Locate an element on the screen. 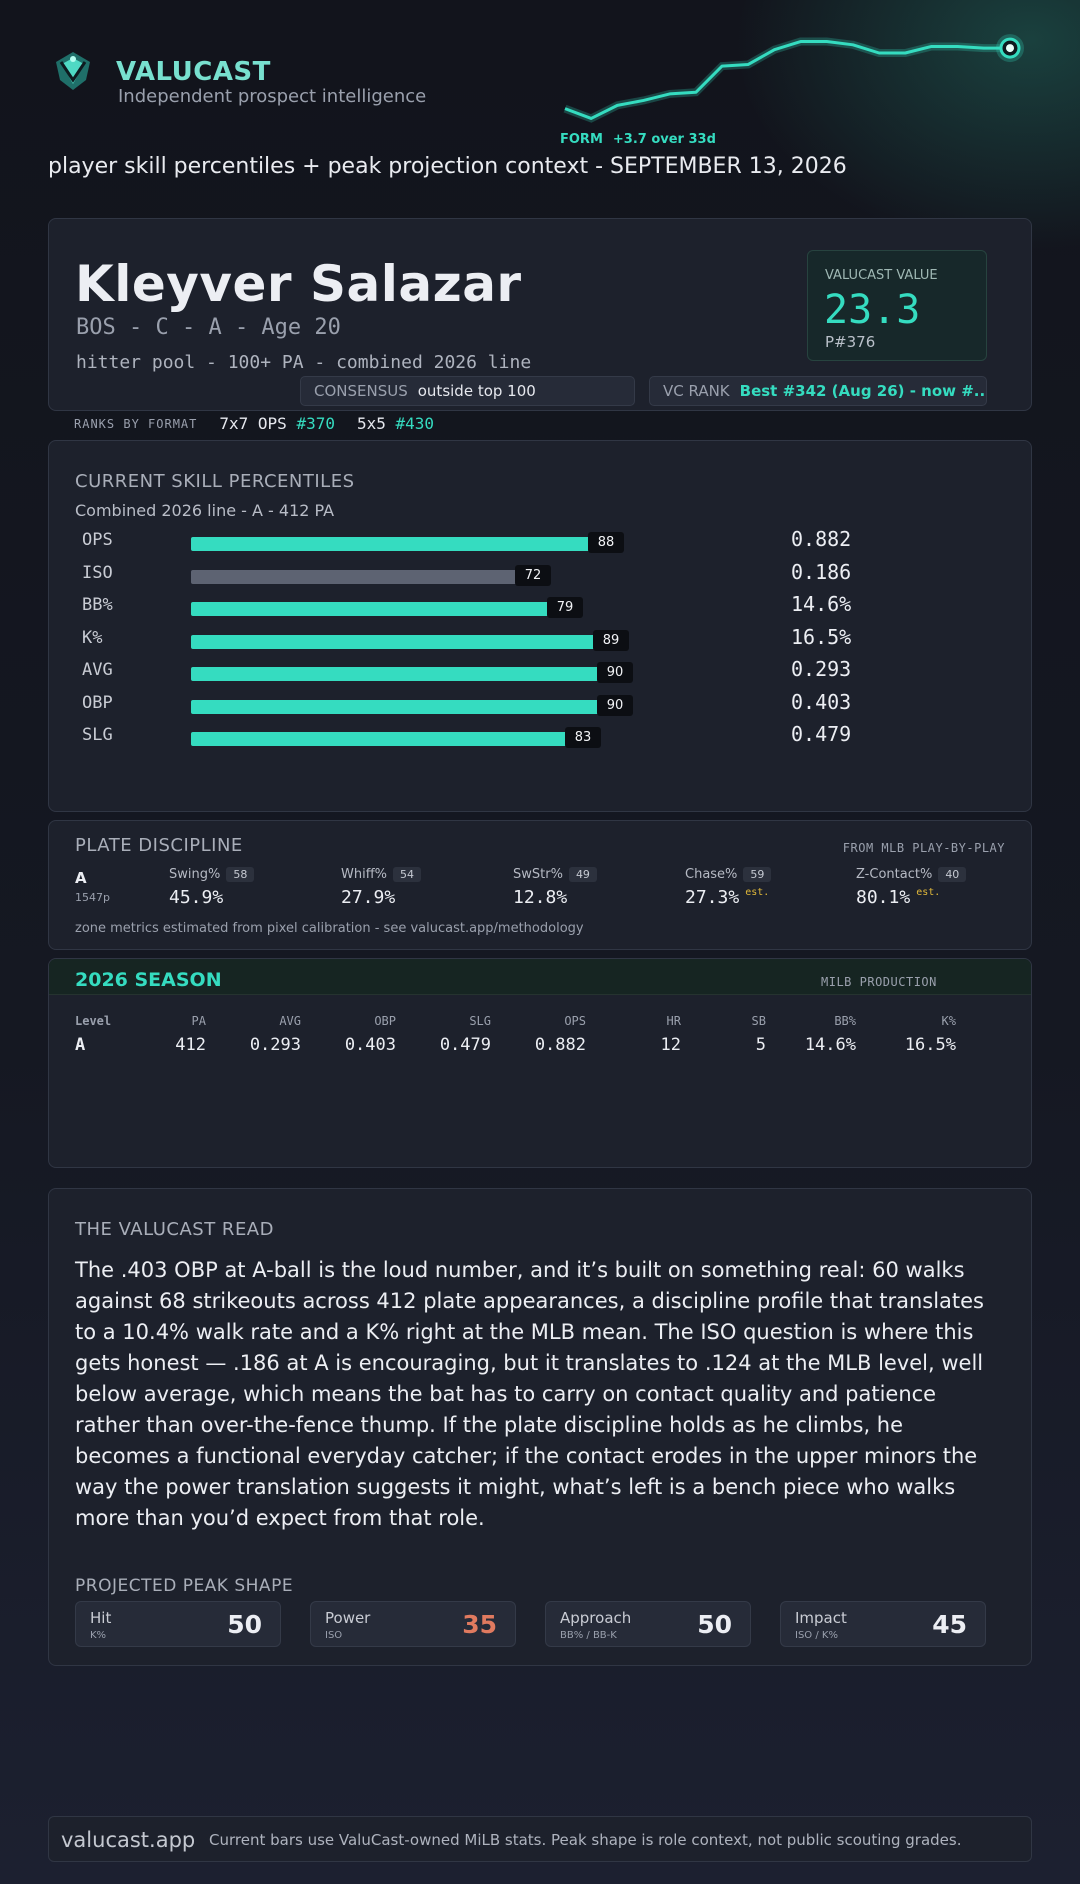  peak-value: 35 is located at coordinates (479, 1624).